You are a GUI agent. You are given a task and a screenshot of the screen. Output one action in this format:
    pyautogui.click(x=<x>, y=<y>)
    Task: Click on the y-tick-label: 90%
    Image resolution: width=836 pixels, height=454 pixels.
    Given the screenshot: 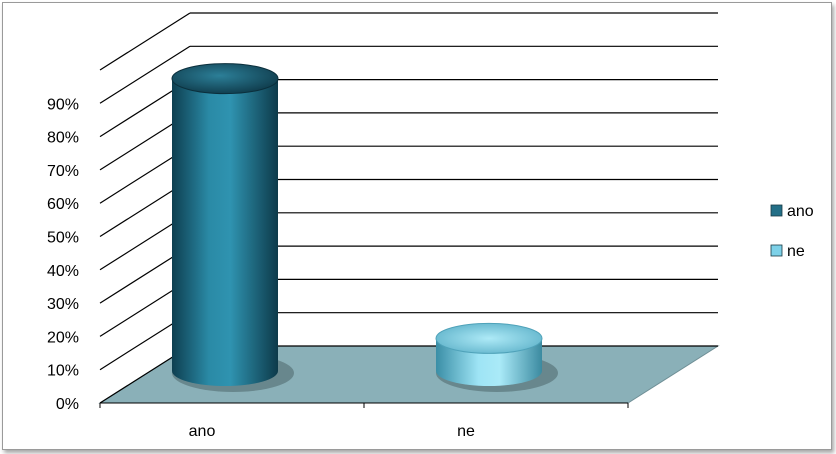 What is the action you would take?
    pyautogui.click(x=63, y=104)
    